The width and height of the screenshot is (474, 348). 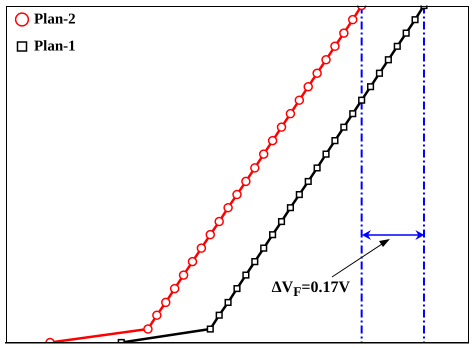 I want to click on legend-label: Plan-1, so click(x=55, y=46).